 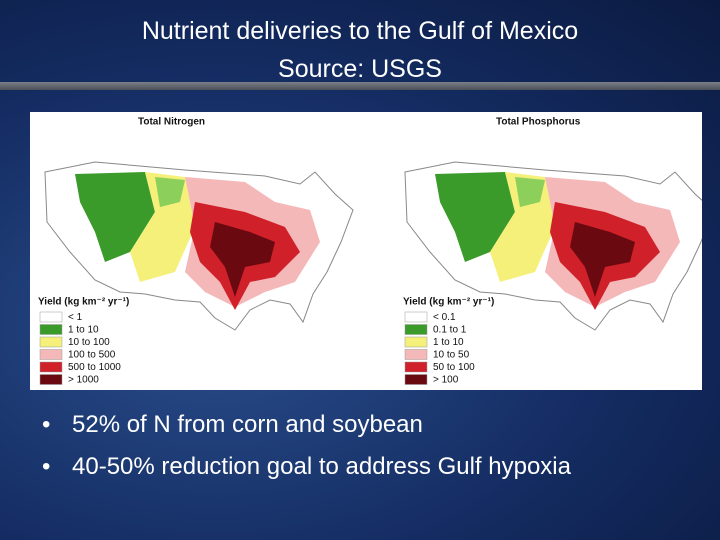 I want to click on legend-label: < 0.1, so click(x=444, y=317).